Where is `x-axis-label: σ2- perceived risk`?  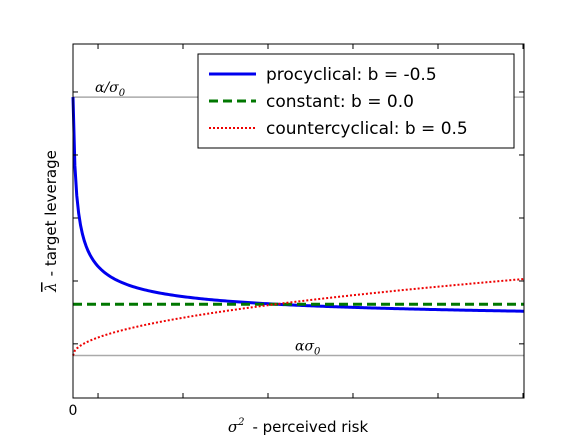 x-axis-label: σ2- perceived risk is located at coordinates (298, 426).